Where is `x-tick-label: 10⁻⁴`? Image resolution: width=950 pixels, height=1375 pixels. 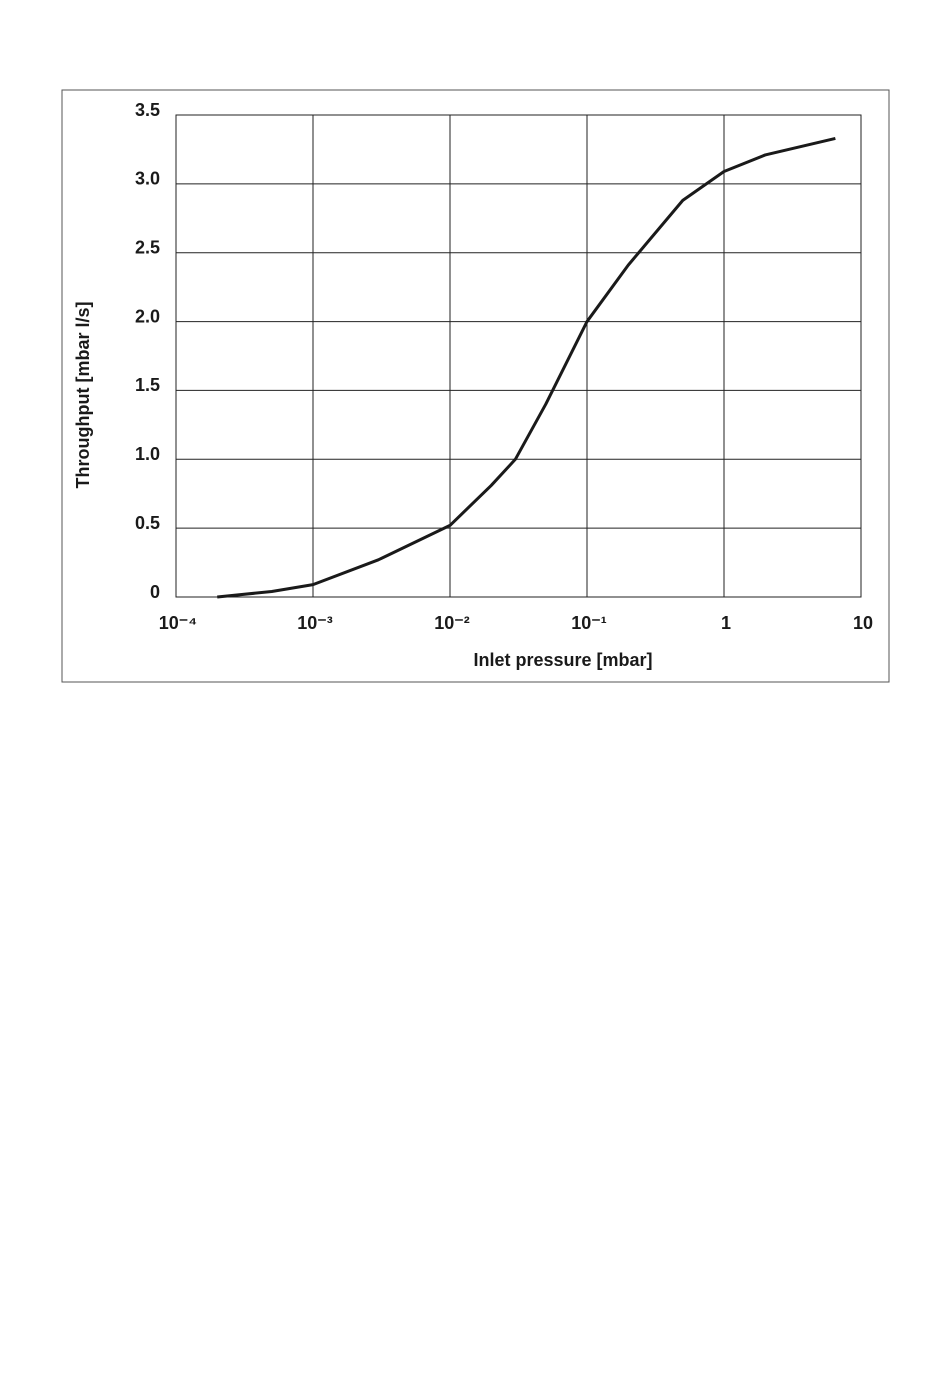 x-tick-label: 10⁻⁴ is located at coordinates (178, 623).